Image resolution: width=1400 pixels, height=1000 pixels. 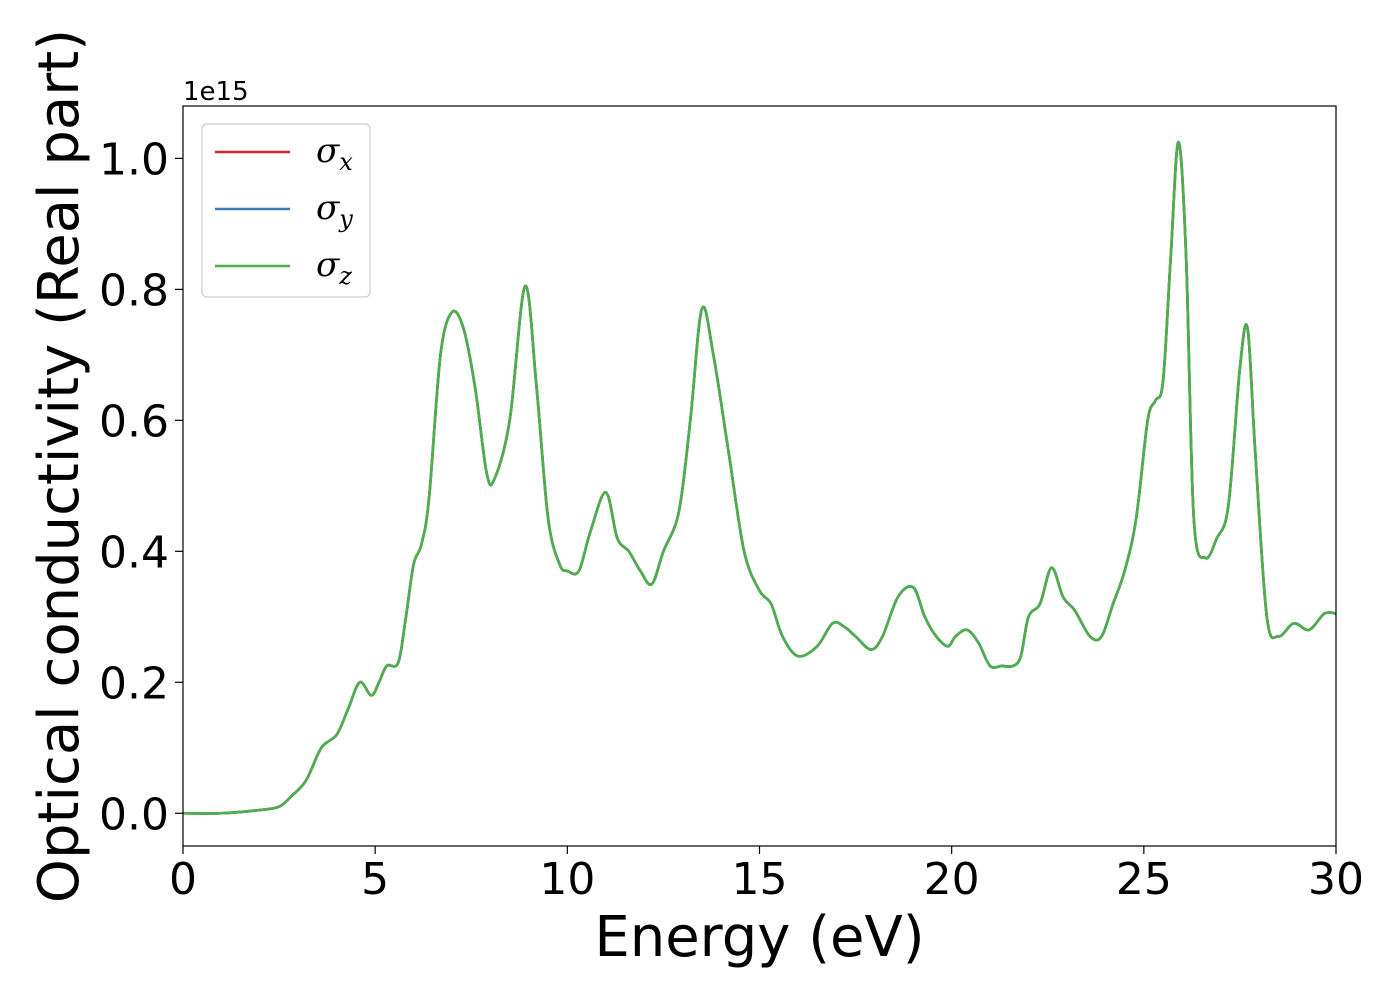 I want to click on y-tick-label: 0.4, so click(x=134, y=552).